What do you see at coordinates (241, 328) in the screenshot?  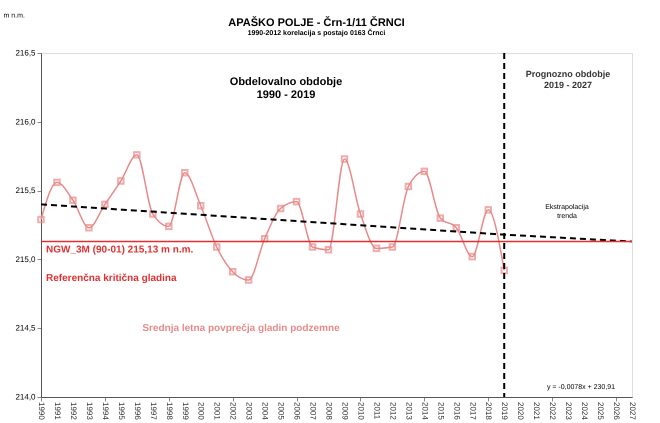 I see `text: Srednja letna povprečja gladin podzemne` at bounding box center [241, 328].